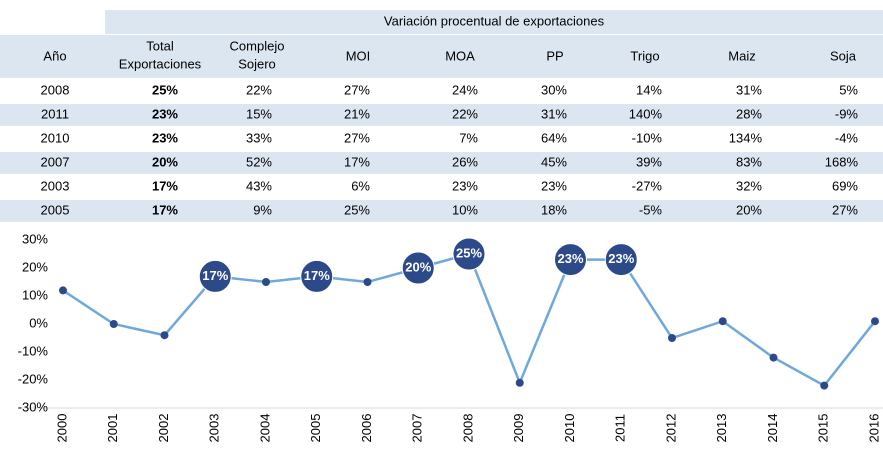 Image resolution: width=883 pixels, height=450 pixels. What do you see at coordinates (651, 209) in the screenshot?
I see `cell: -5%` at bounding box center [651, 209].